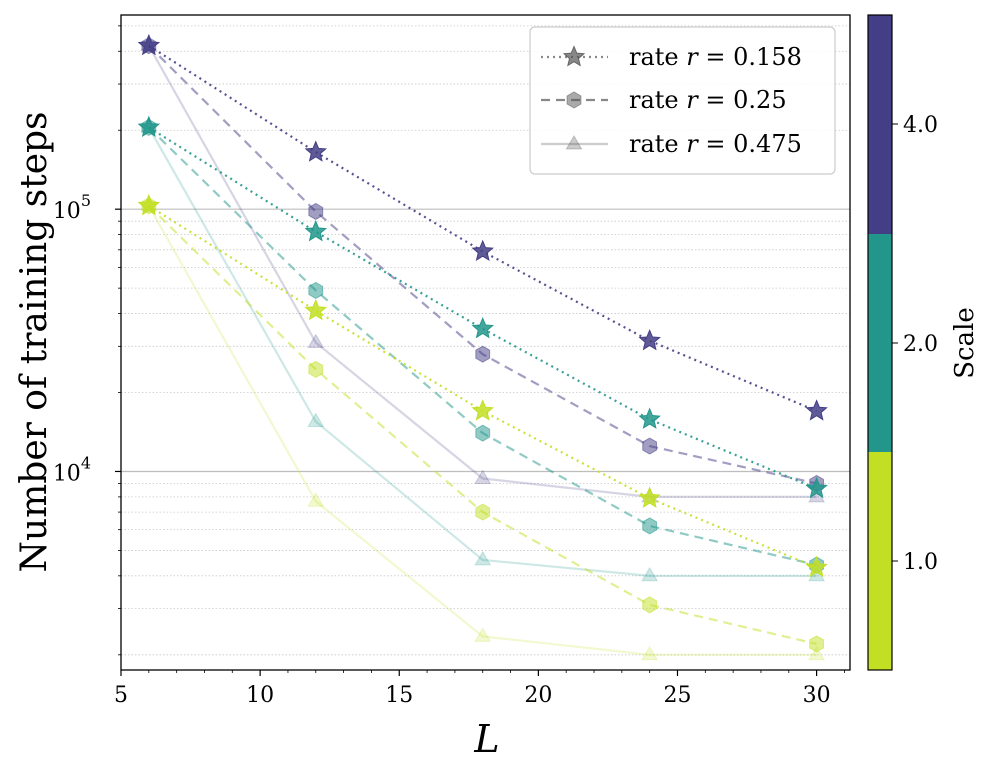 Image resolution: width=996 pixels, height=778 pixels. What do you see at coordinates (715, 144) in the screenshot?
I see `legend-entry-2-label: rate r = 0.475` at bounding box center [715, 144].